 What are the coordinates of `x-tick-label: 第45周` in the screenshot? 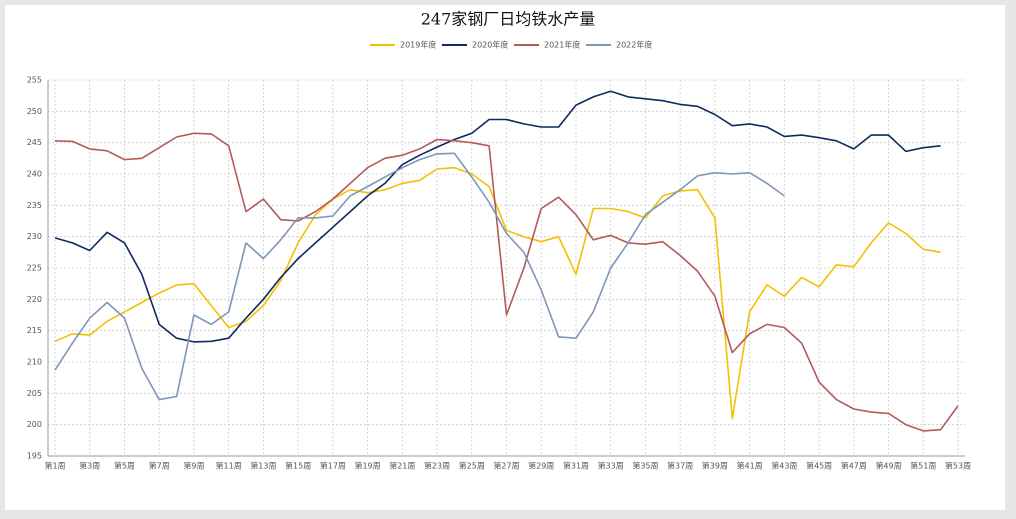 It's located at (819, 466).